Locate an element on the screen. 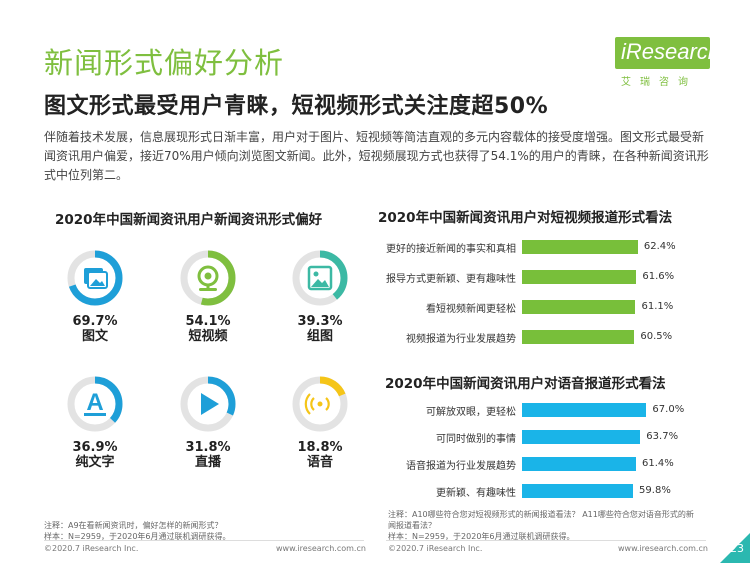  image-icon is located at coordinates (96, 278).